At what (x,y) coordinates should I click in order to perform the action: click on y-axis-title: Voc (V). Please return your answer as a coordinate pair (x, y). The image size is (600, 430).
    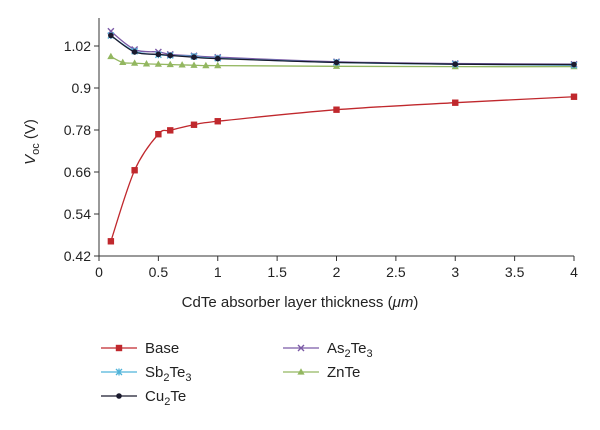
    Looking at the image, I should click on (32, 142).